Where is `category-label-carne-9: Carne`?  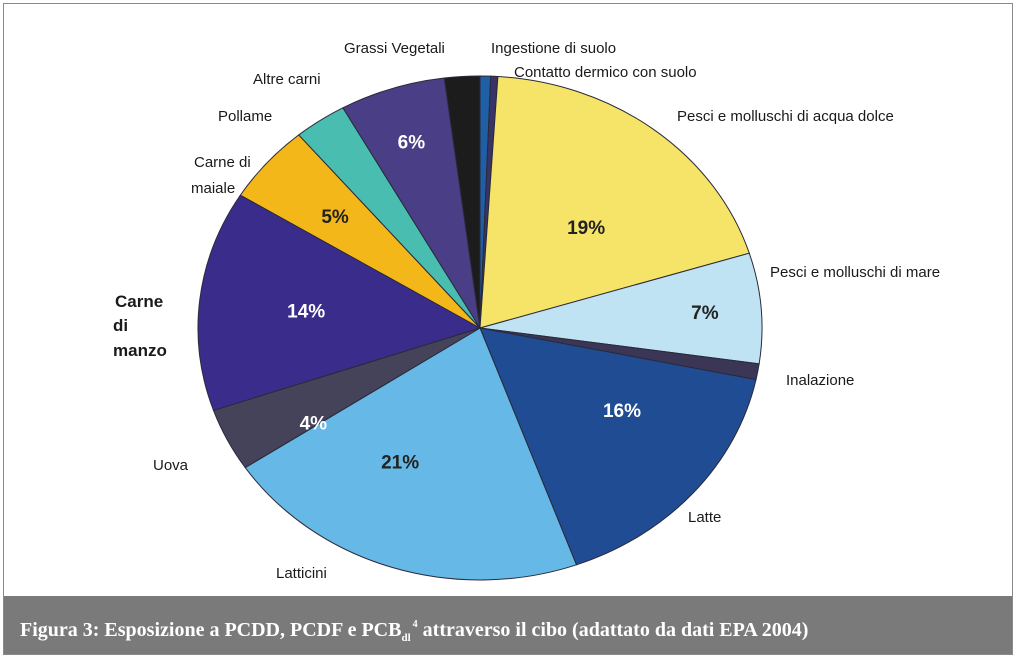 category-label-carne-9: Carne is located at coordinates (139, 301).